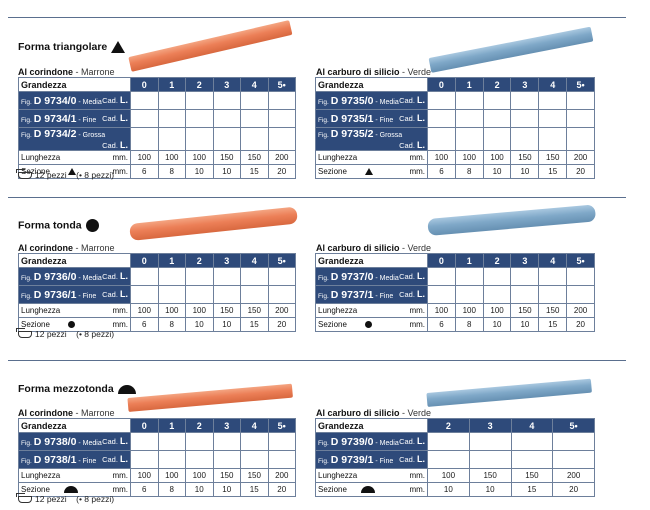 This screenshot has height=510, width=650. I want to click on article-row: Fig. D 9738/0 - Media Cad. L., so click(157, 441).